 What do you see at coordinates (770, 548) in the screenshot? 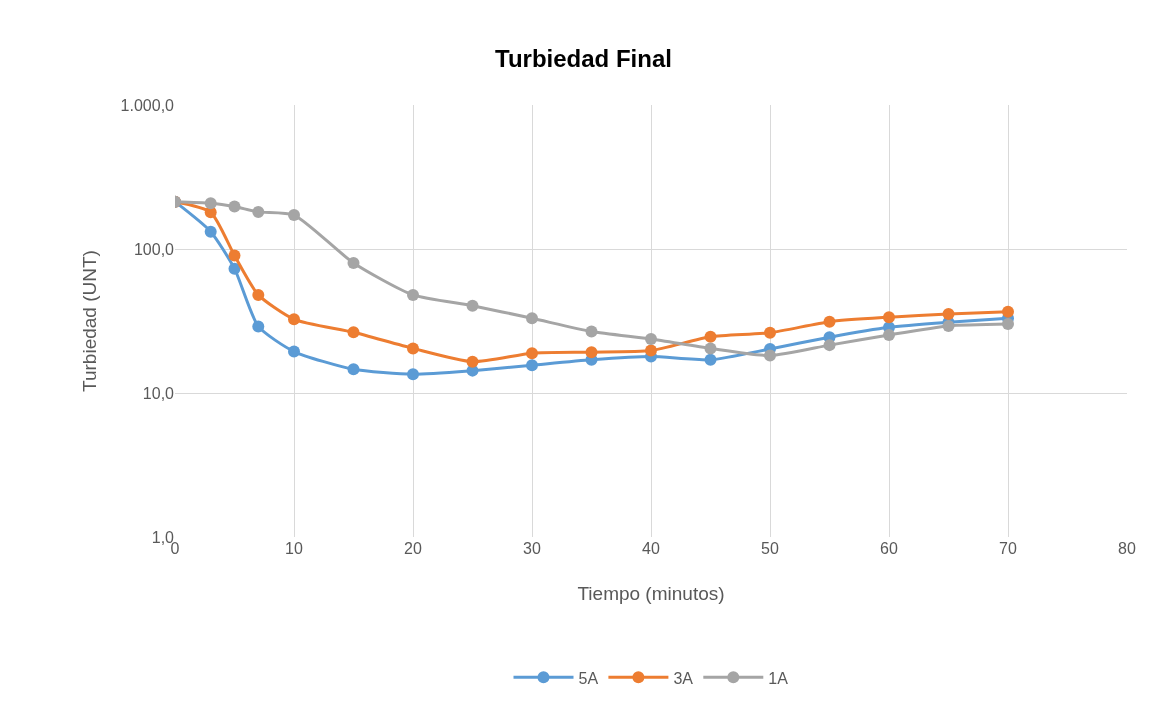
I see `x-tick-label: 50` at bounding box center [770, 548].